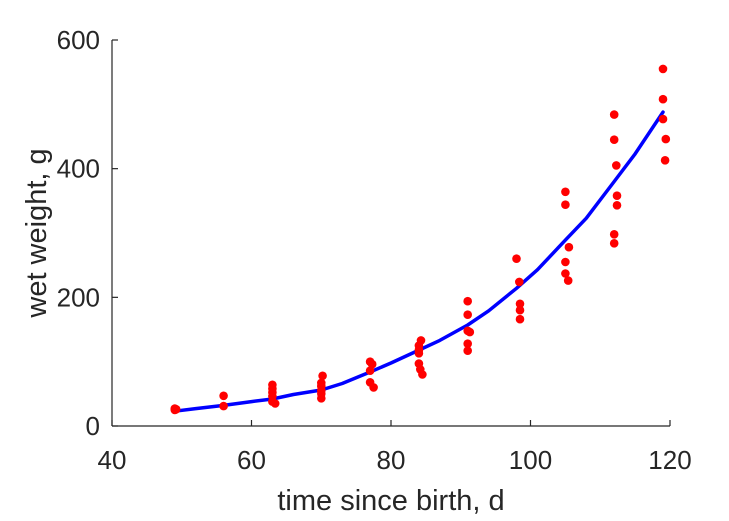  I want to click on x-tick-label: 120, so click(669, 460).